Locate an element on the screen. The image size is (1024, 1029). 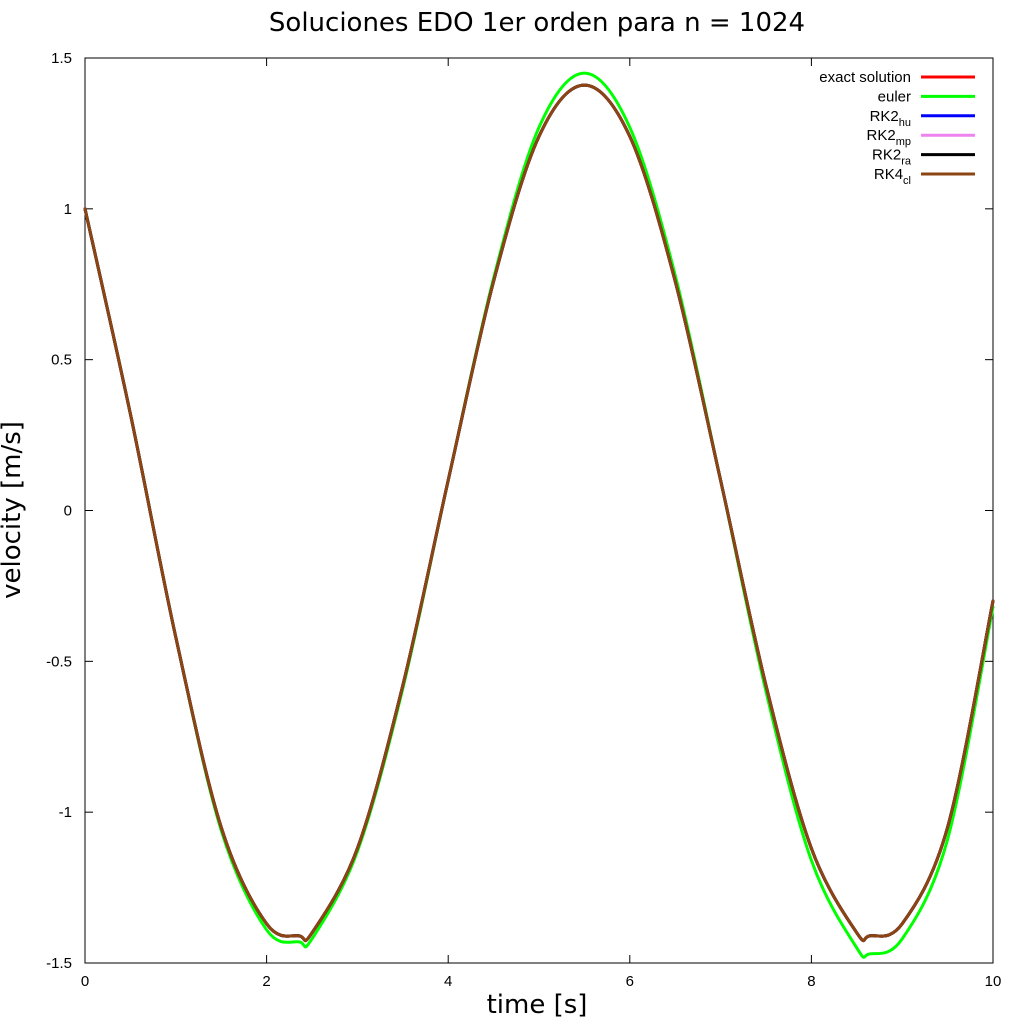
x-tick-label: 10 is located at coordinates (993, 981).